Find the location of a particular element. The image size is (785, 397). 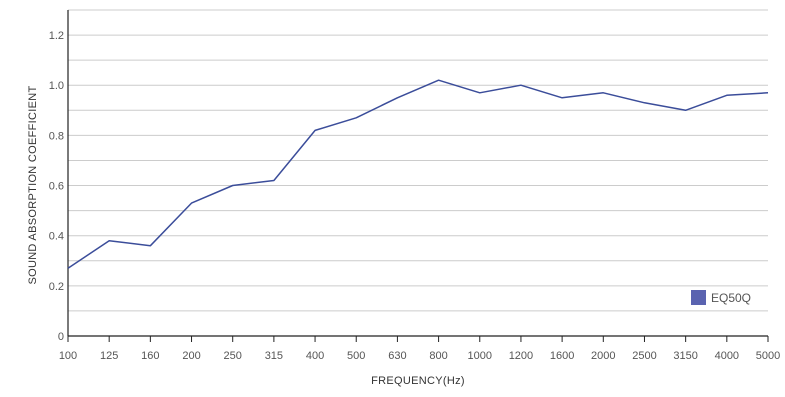

y-tick-label: 0 is located at coordinates (61, 337).